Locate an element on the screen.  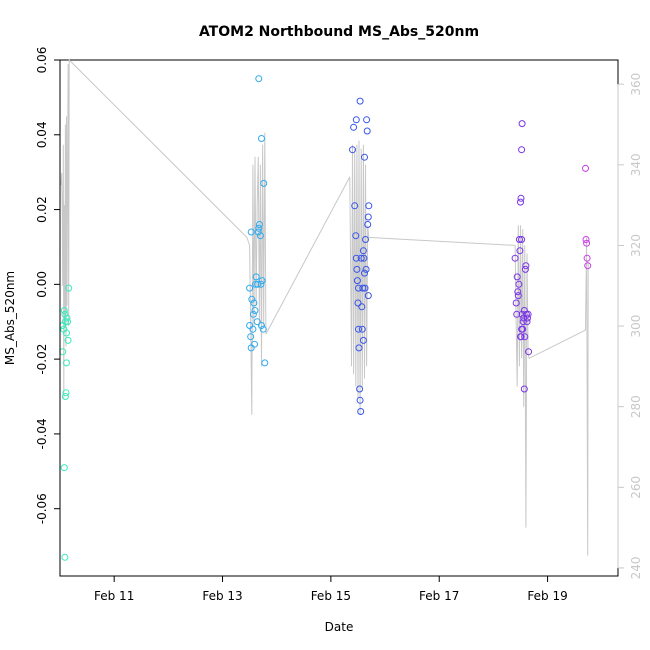
y-tick-label: 0.04 is located at coordinates (42, 134).